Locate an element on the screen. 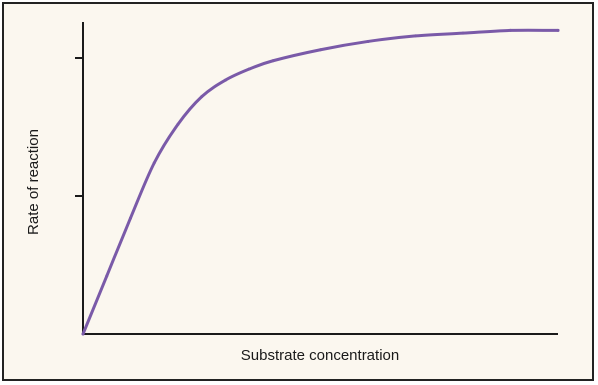  y-axis-label: Rate of reaction is located at coordinates (33, 182).